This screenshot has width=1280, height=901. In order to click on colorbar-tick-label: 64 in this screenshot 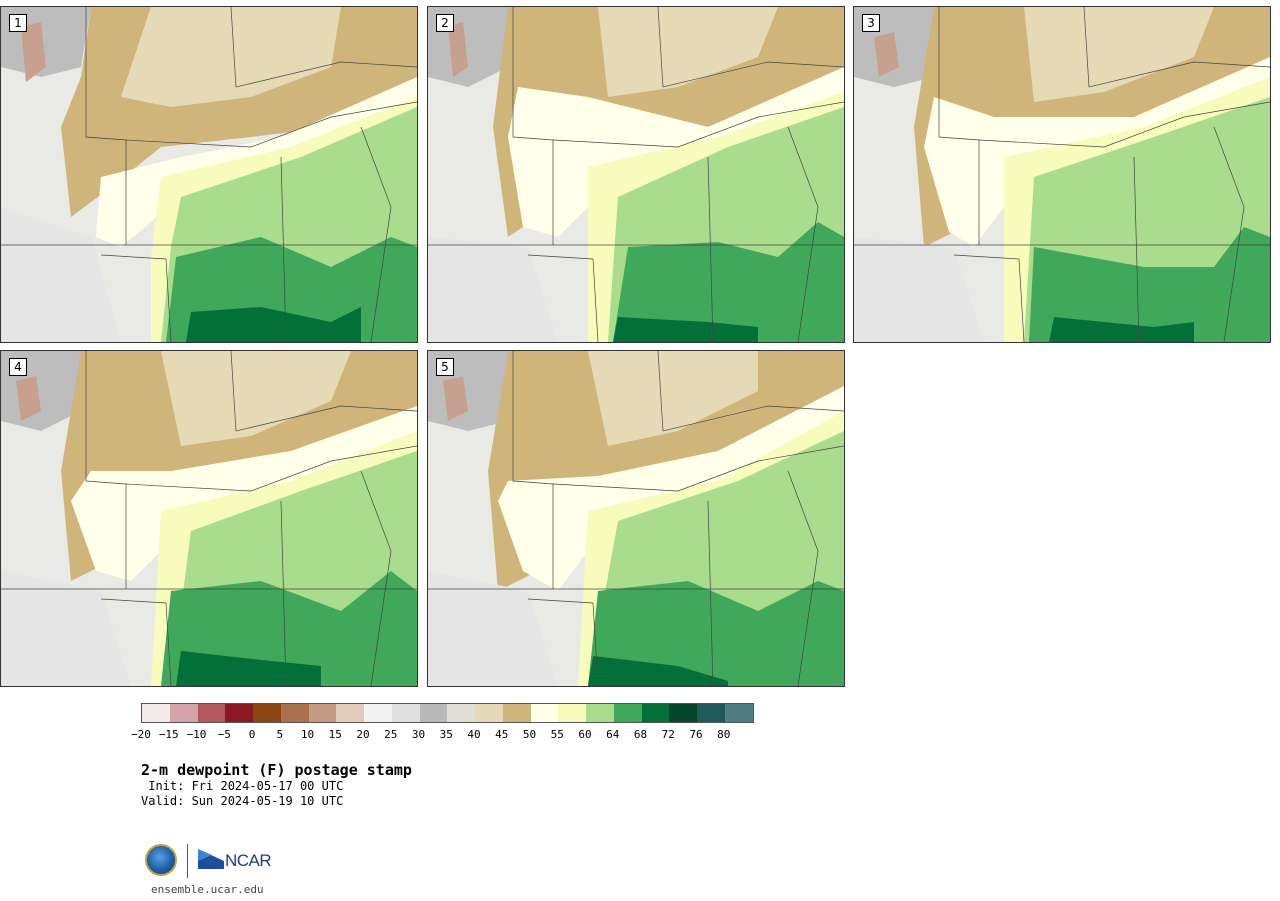, I will do `click(613, 734)`.